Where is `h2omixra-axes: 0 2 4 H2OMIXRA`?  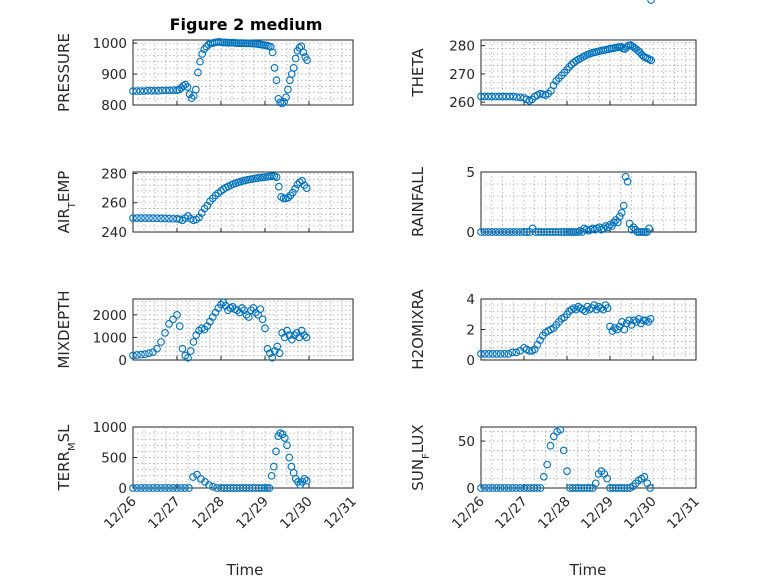
h2omixra-axes: 0 2 4 H2OMIXRA is located at coordinates (553, 329).